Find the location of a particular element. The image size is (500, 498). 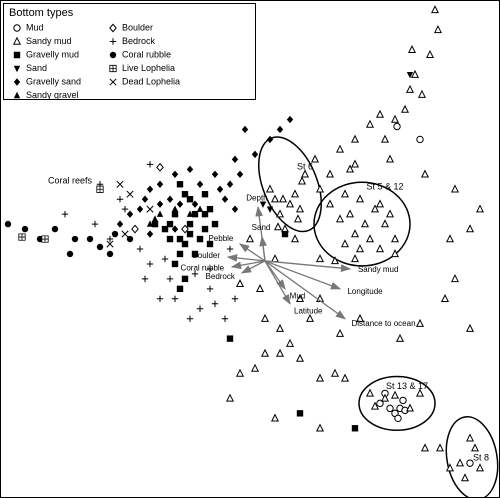

legend-label: Sandy mud is located at coordinates (49, 41).